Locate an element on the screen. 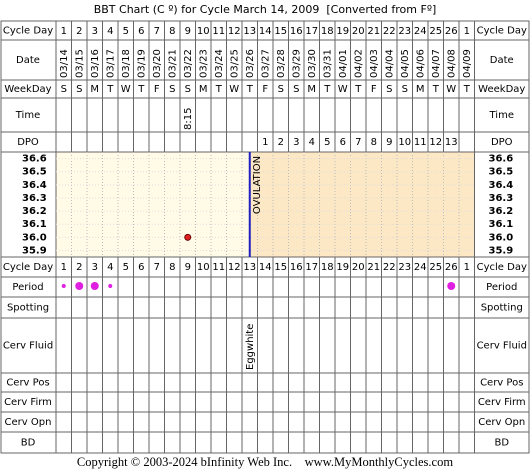  cycle-day: 21 is located at coordinates (373, 267).